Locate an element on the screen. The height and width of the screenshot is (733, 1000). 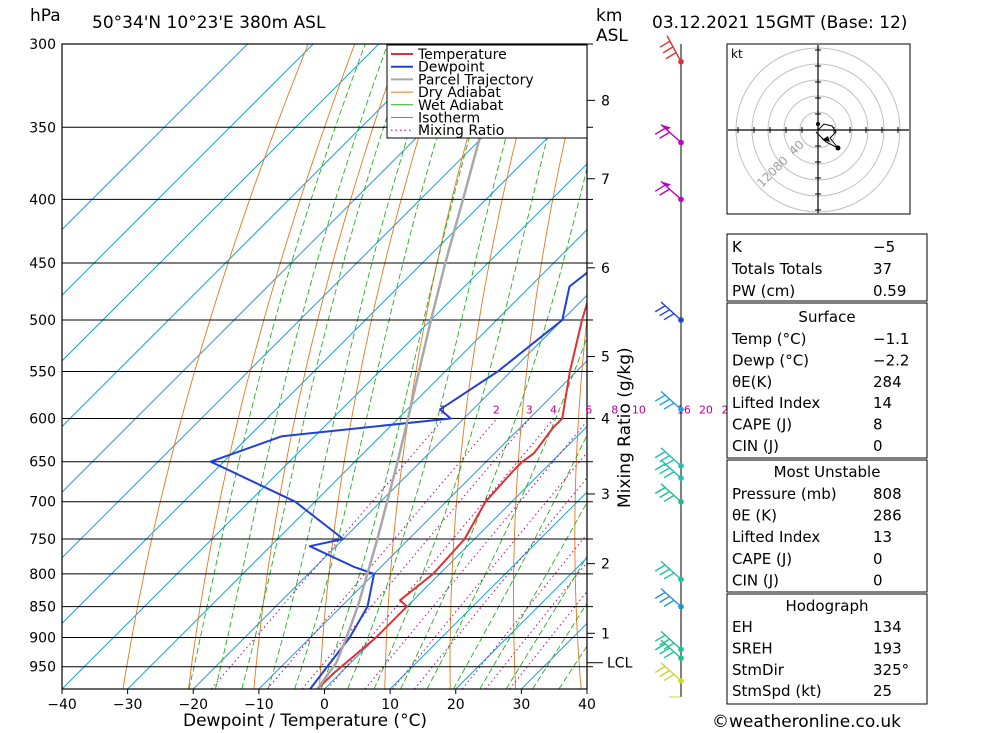
lcl-label: LCL is located at coordinates (620, 664).